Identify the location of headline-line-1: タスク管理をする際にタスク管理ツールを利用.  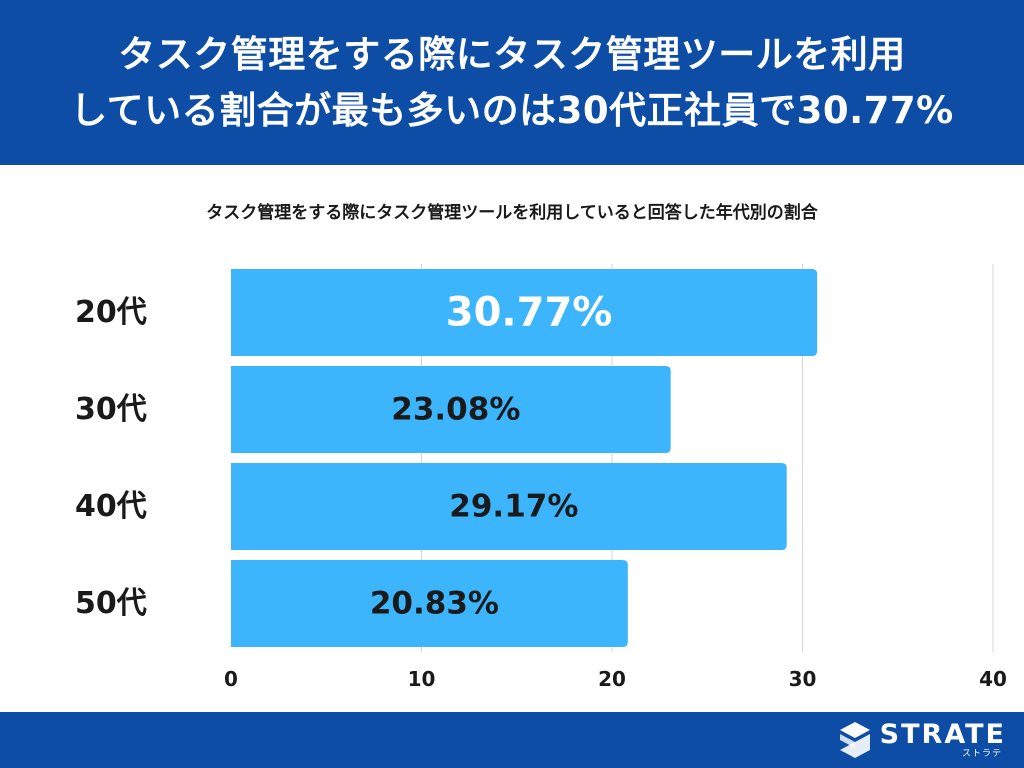
(512, 54).